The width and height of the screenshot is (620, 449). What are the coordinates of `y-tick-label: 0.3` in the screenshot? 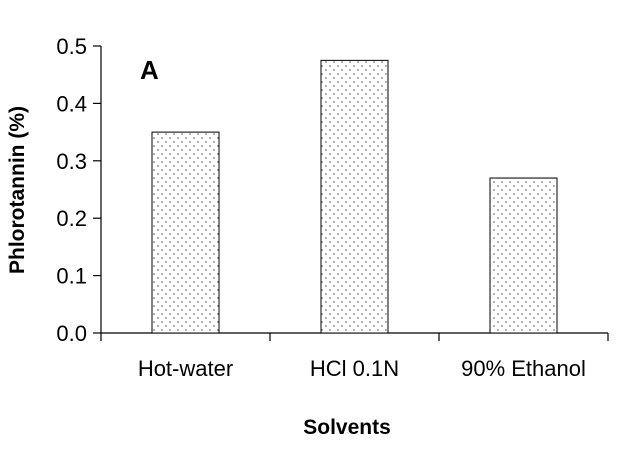 It's located at (71, 161).